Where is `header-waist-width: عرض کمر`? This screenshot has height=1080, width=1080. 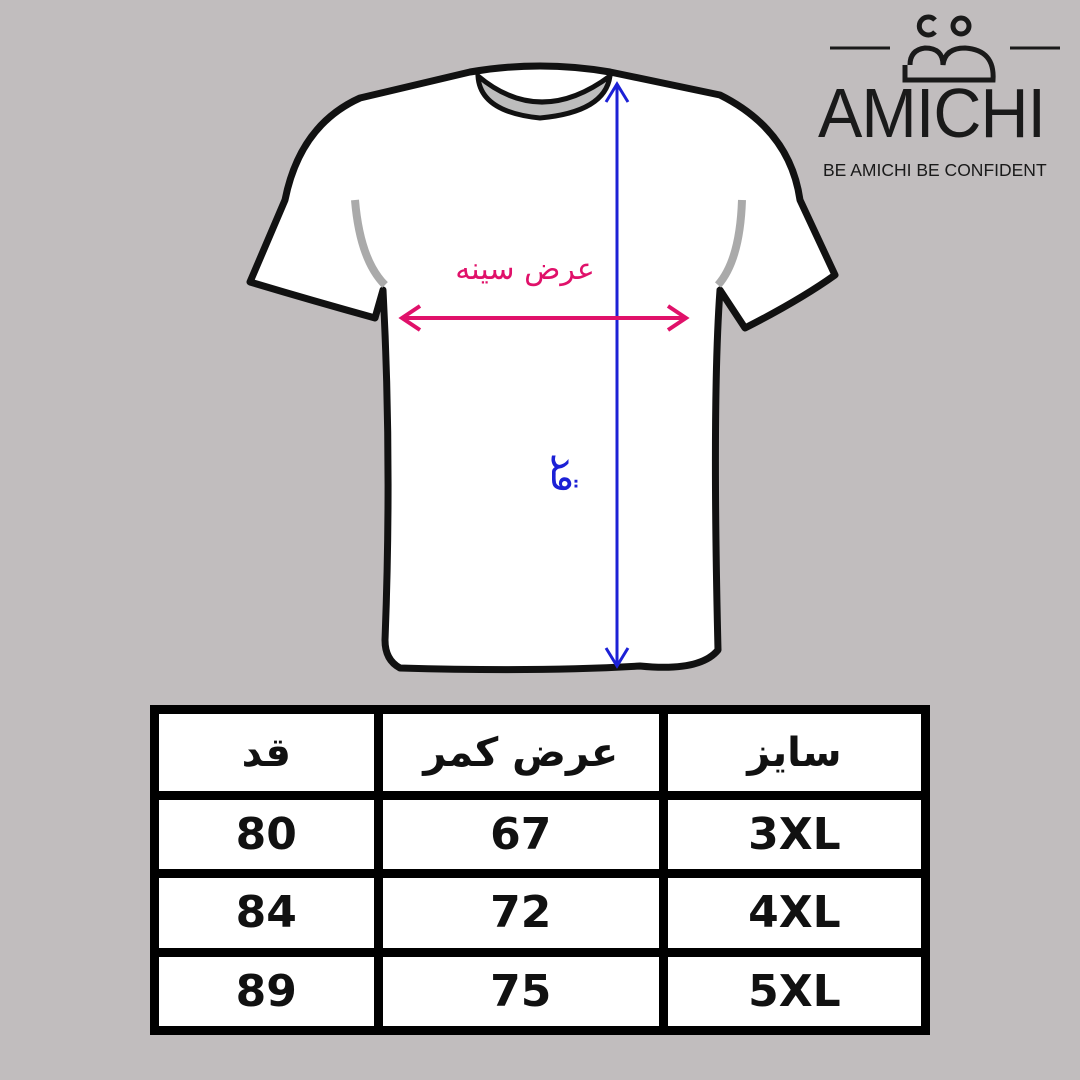 header-waist-width: عرض کمر is located at coordinates (520, 752).